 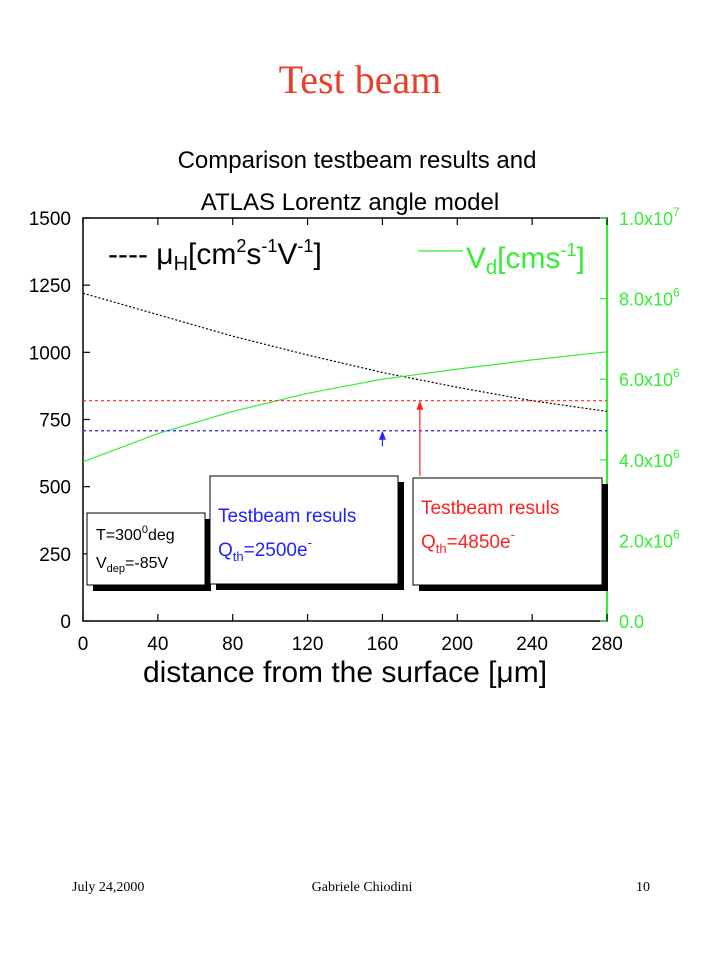 What do you see at coordinates (132, 565) in the screenshot?
I see `conditions-vdep: Vdep=-85V` at bounding box center [132, 565].